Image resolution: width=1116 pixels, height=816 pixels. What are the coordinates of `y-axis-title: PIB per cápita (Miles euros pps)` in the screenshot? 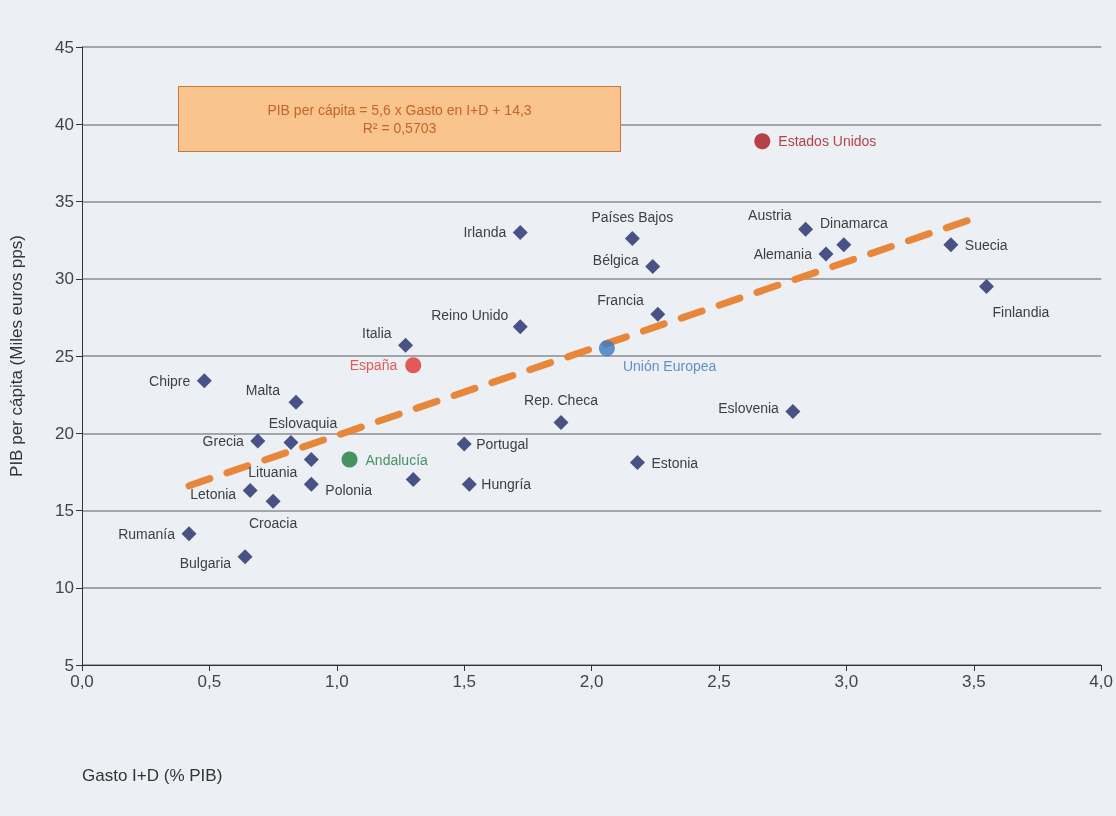 It's located at (16, 356).